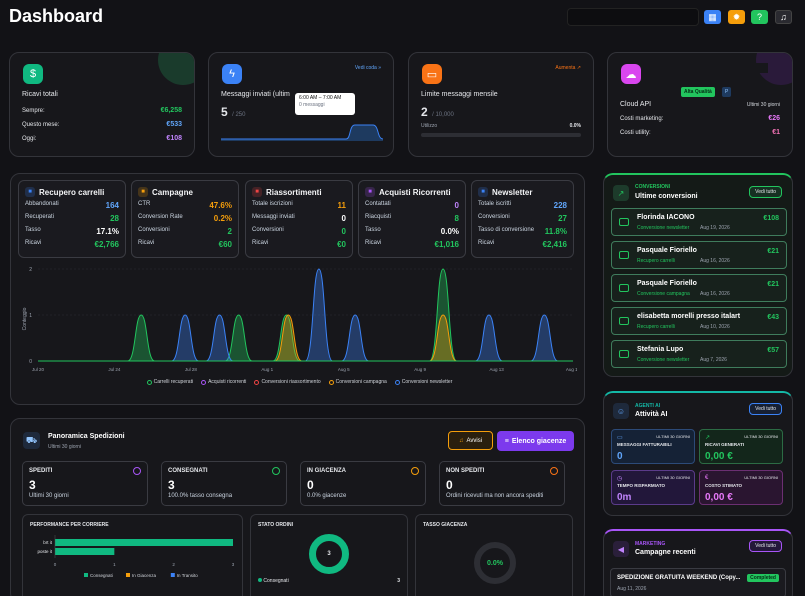 This screenshot has height=596, width=805. I want to click on x-tick-label: 0, so click(55, 564).